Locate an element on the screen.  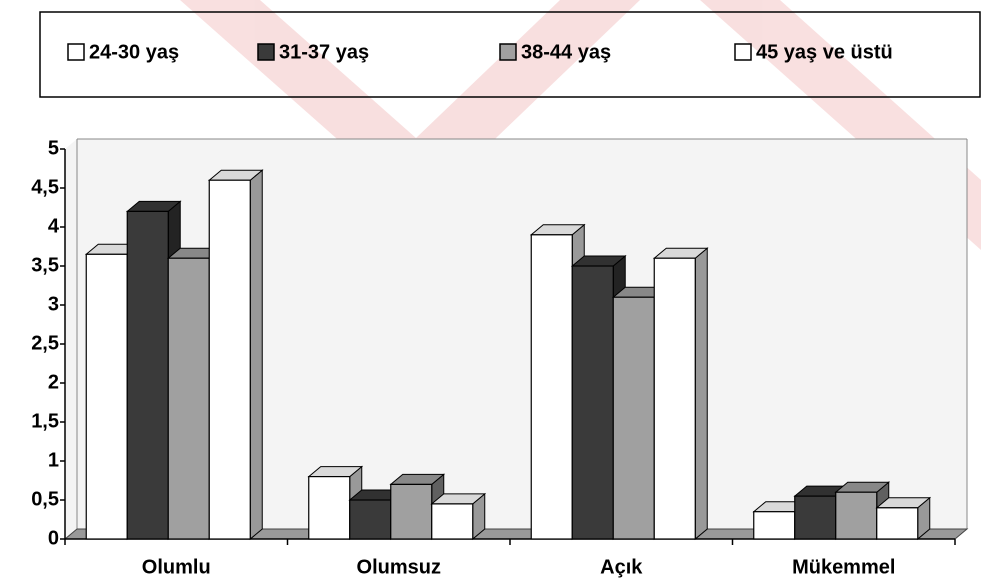
legend-box is located at coordinates (510, 54).